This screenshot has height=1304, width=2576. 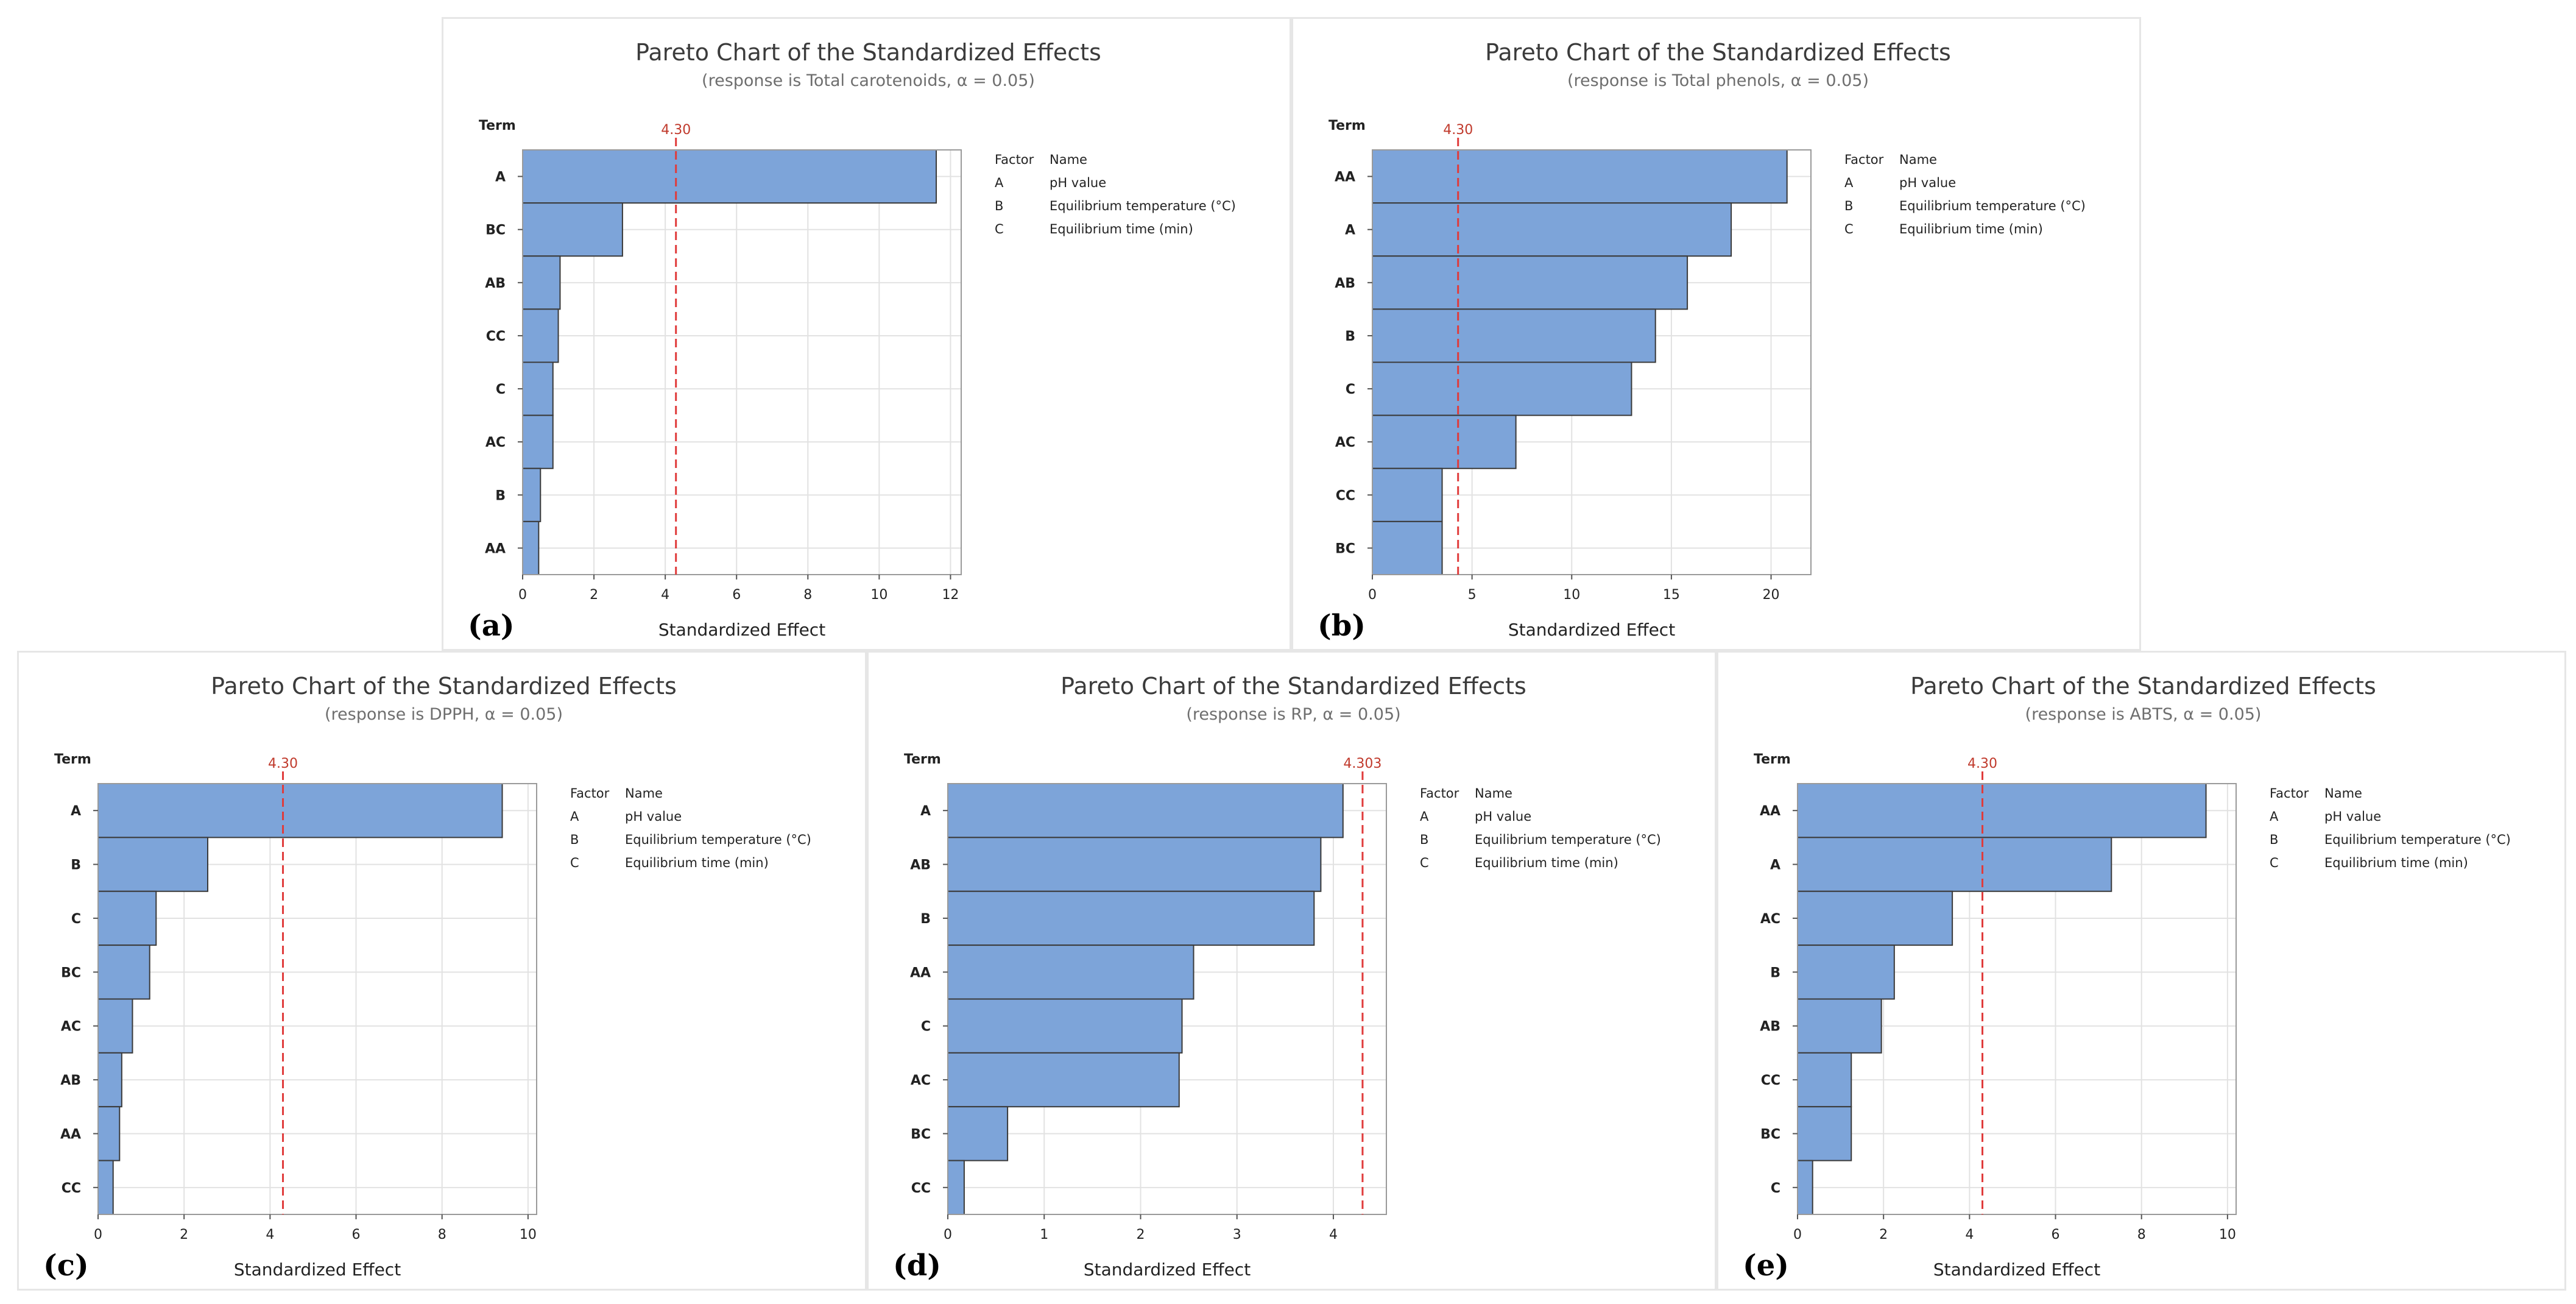 I want to click on legend-factor: A, so click(x=1000, y=182).